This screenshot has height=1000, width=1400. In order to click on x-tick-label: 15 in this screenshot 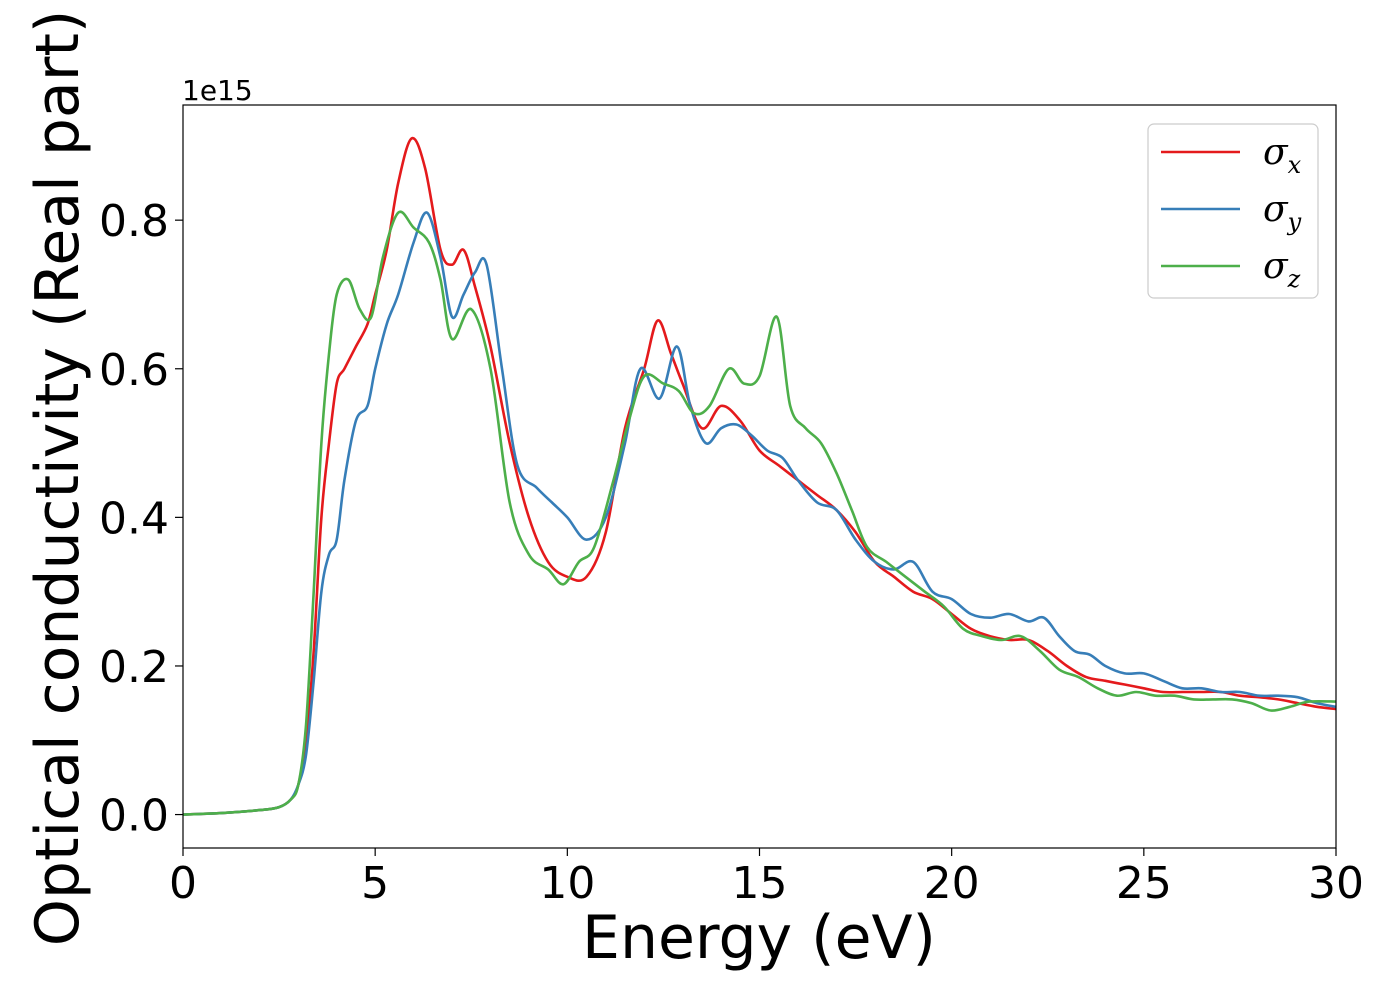, I will do `click(760, 883)`.